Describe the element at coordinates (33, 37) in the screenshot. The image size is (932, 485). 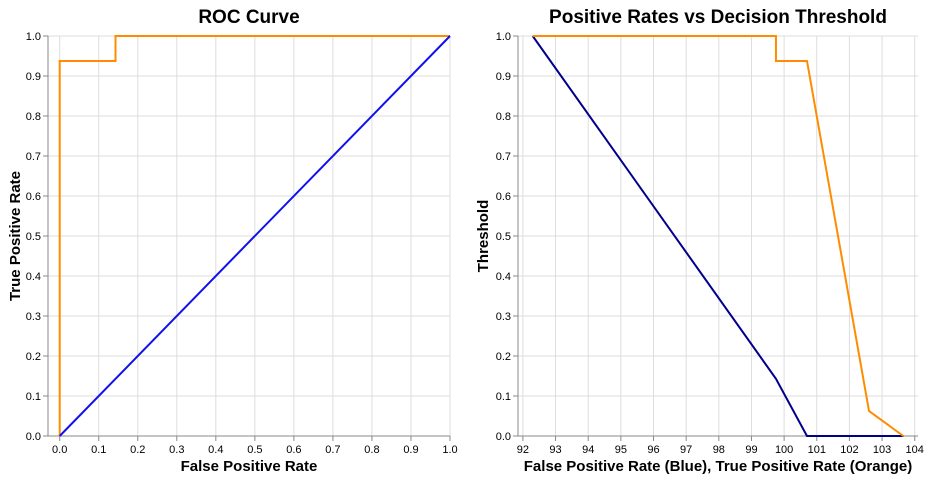
I see `roc-y-tick-label: 1.0` at that location.